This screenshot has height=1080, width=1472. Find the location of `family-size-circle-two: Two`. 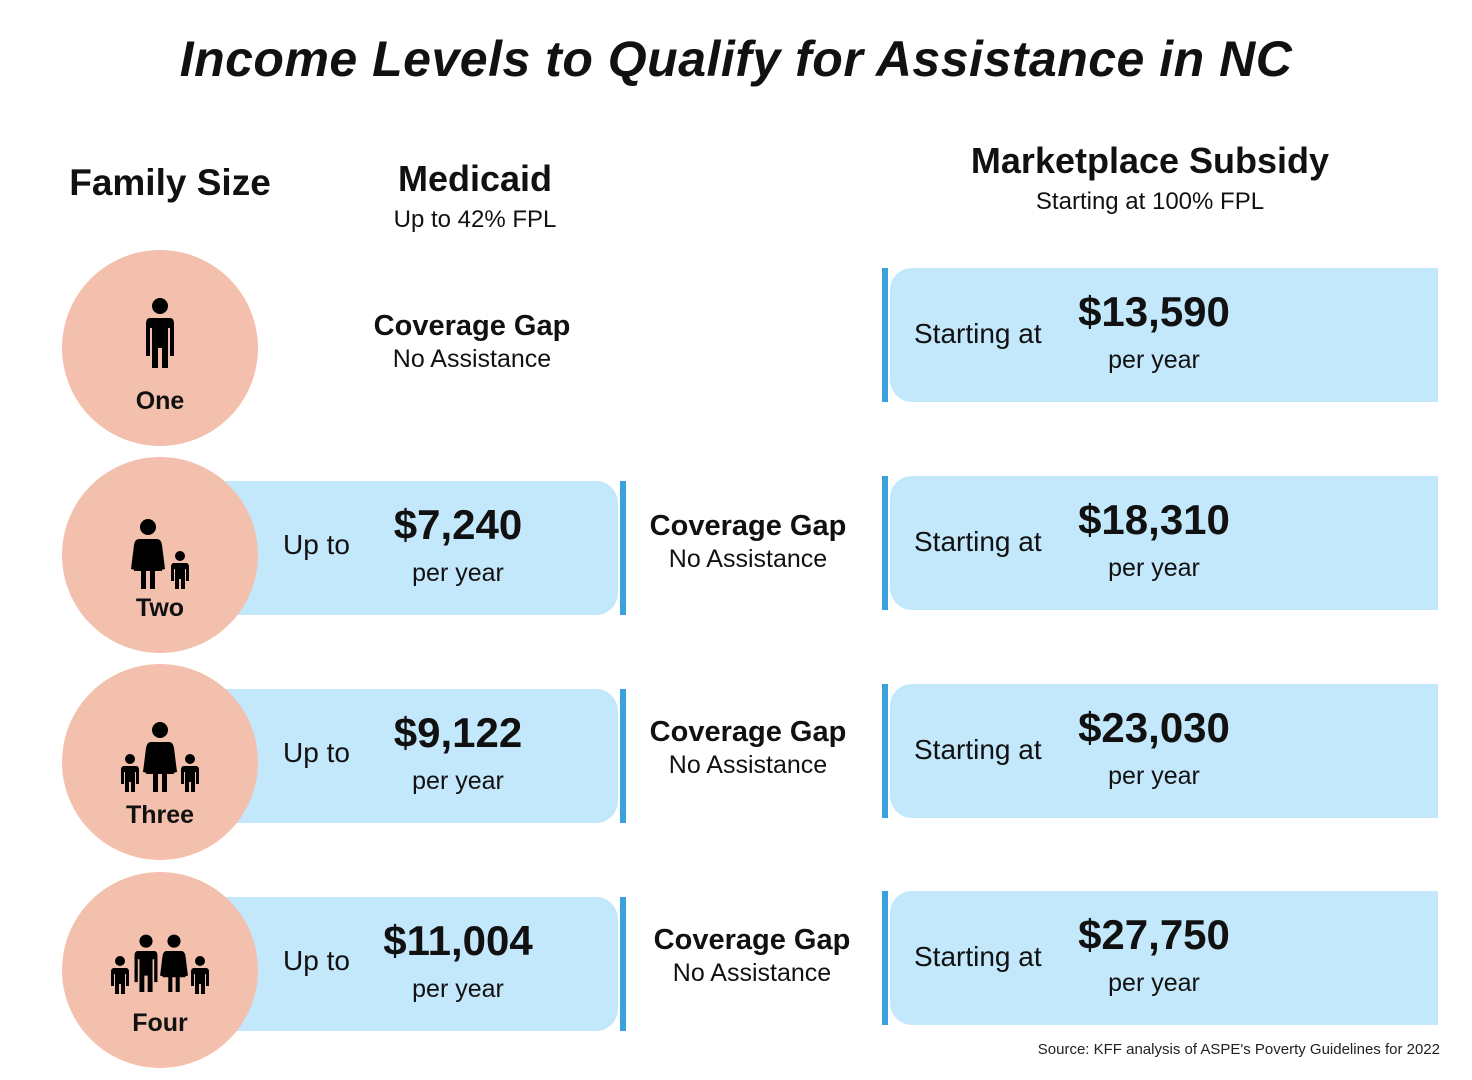

family-size-circle-two: Two is located at coordinates (160, 555).